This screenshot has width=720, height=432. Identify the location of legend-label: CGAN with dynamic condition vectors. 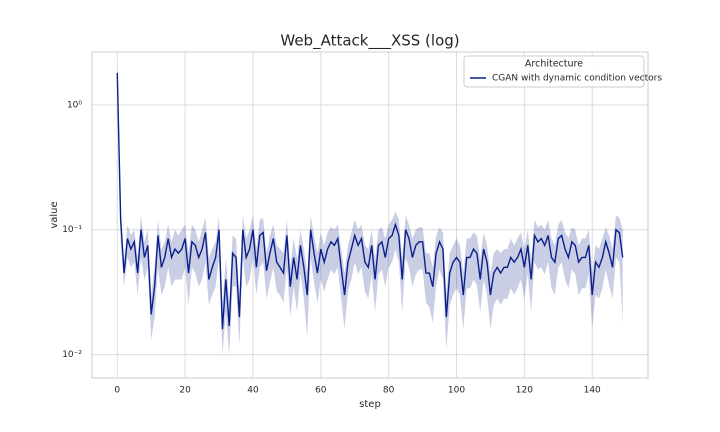
(577, 79).